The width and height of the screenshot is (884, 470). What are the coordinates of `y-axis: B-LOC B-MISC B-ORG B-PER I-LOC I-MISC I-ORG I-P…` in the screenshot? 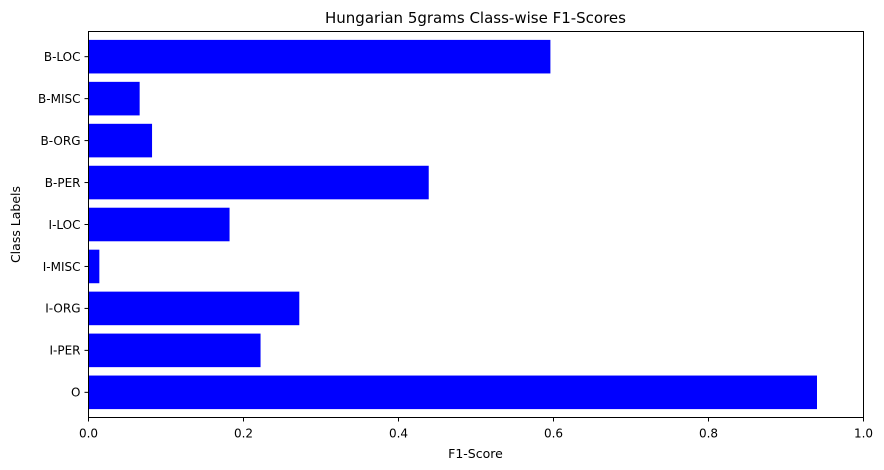 It's located at (63, 225).